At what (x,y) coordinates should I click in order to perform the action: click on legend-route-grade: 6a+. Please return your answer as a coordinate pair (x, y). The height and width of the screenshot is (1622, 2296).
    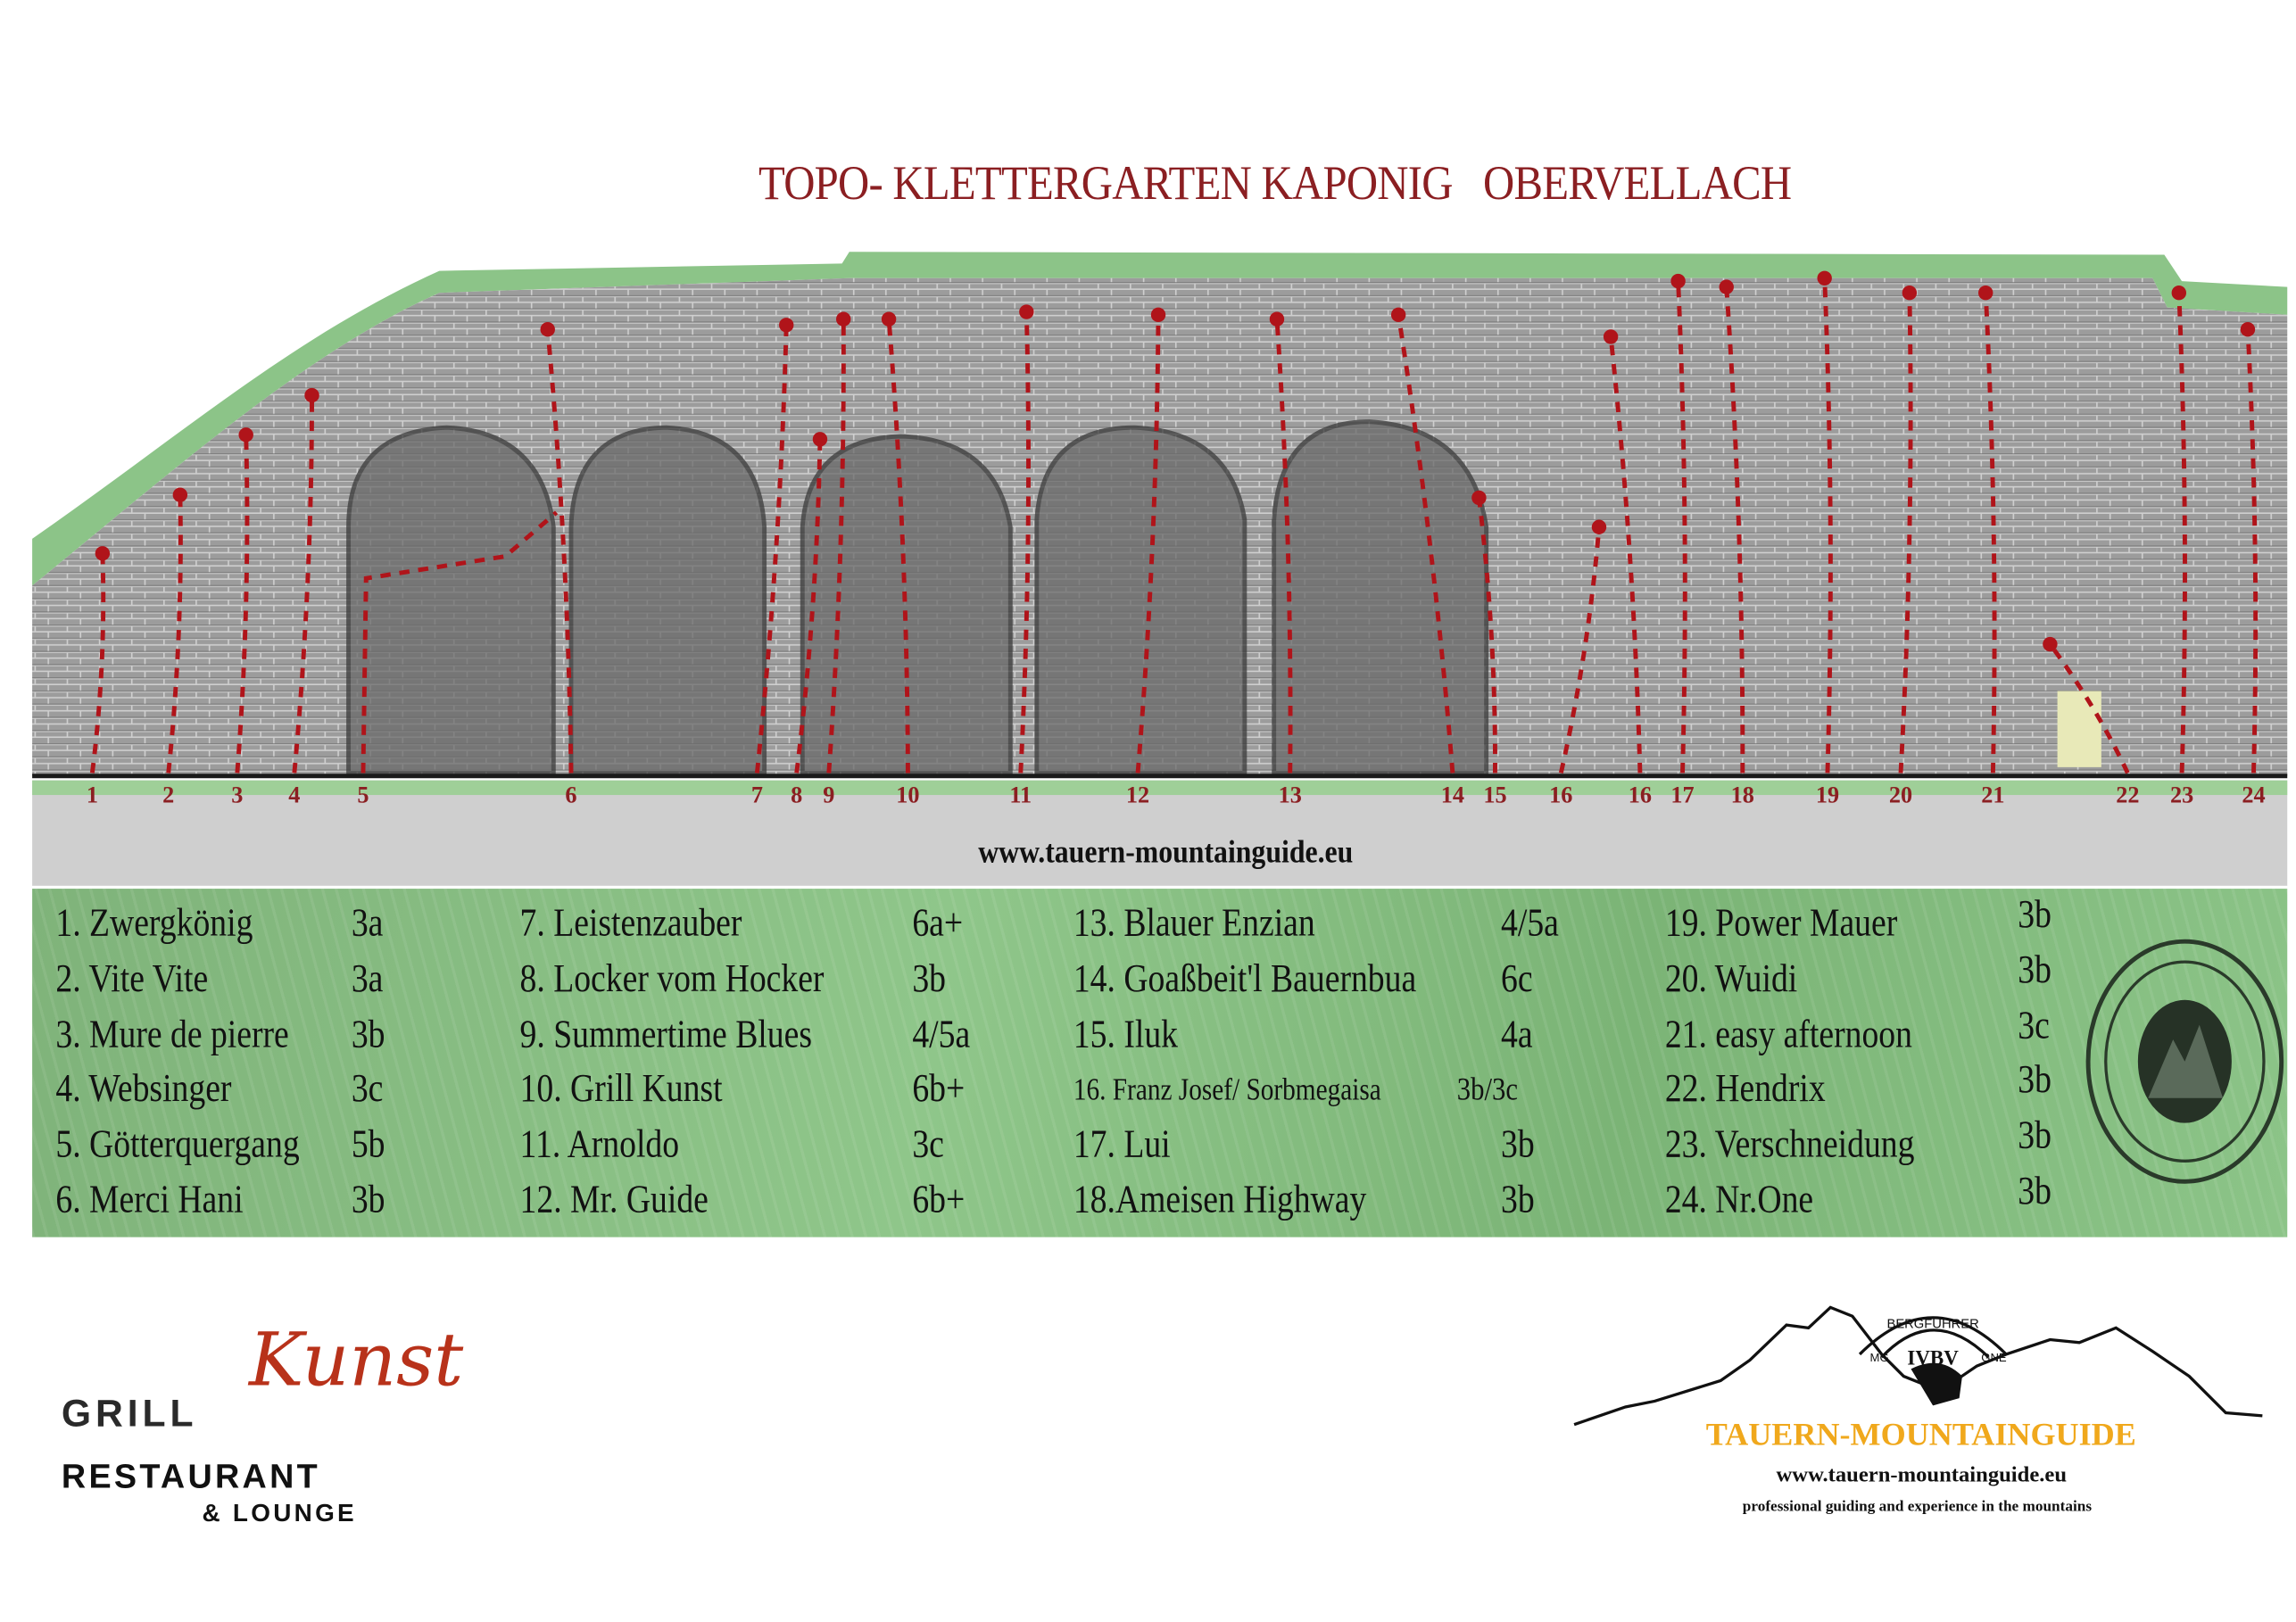
    Looking at the image, I should click on (938, 922).